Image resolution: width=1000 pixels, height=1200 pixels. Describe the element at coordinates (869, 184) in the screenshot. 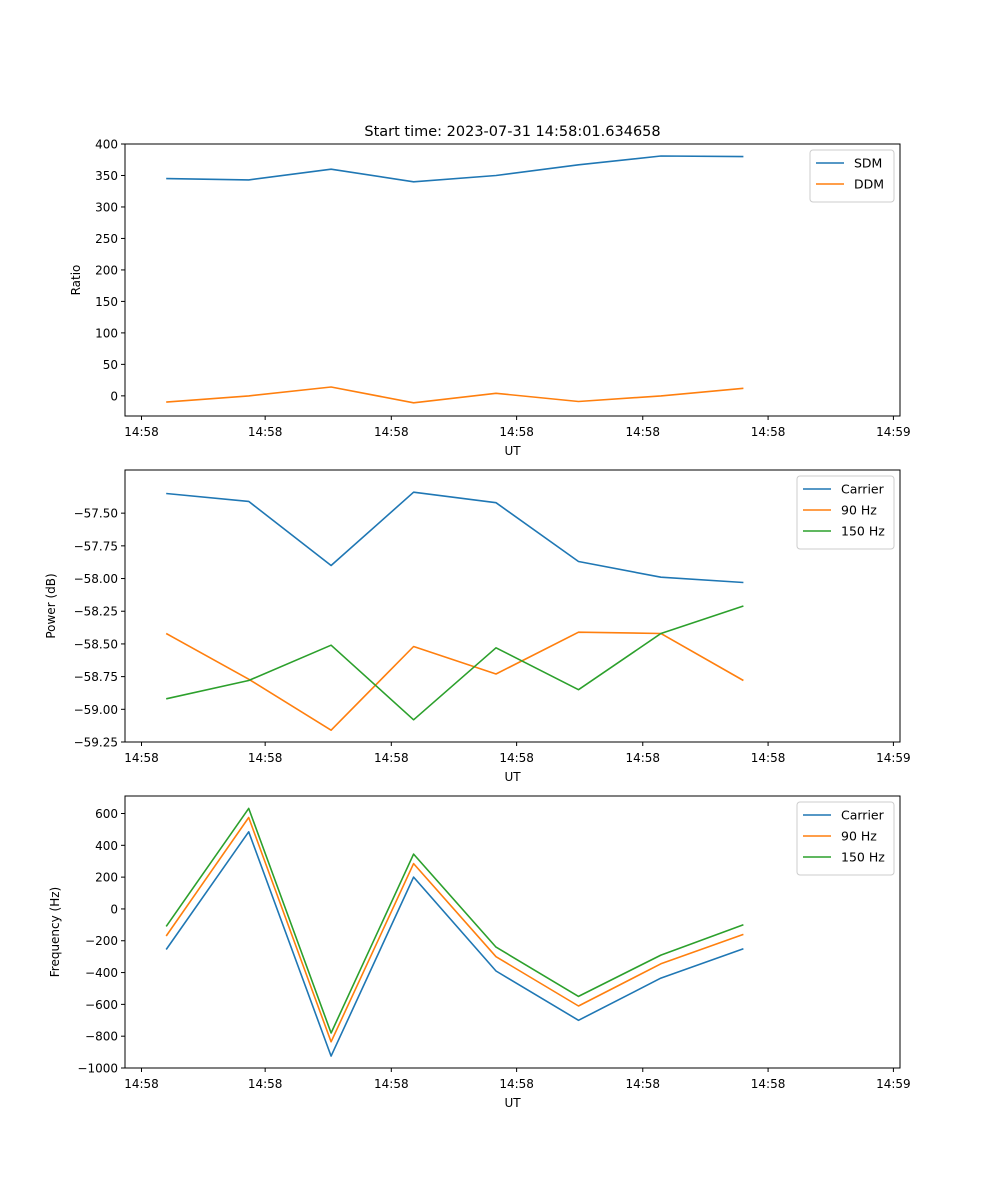

I see `legend-label: DDM` at that location.